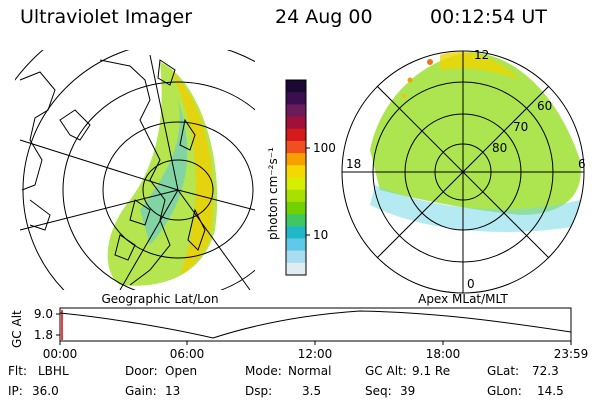  Describe the element at coordinates (273, 193) in the screenshot. I see `colorbar-label: photon cm⁻²s⁻¹` at that location.